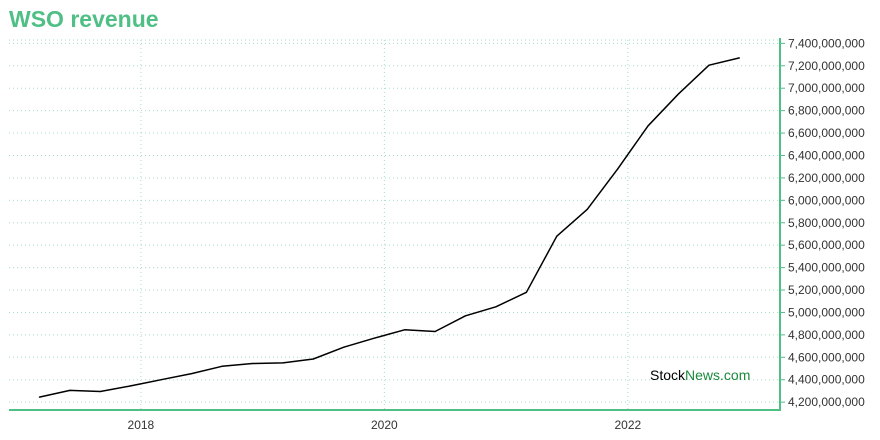  What do you see at coordinates (826, 335) in the screenshot?
I see `y-tick-label: 4,800,000,000` at bounding box center [826, 335].